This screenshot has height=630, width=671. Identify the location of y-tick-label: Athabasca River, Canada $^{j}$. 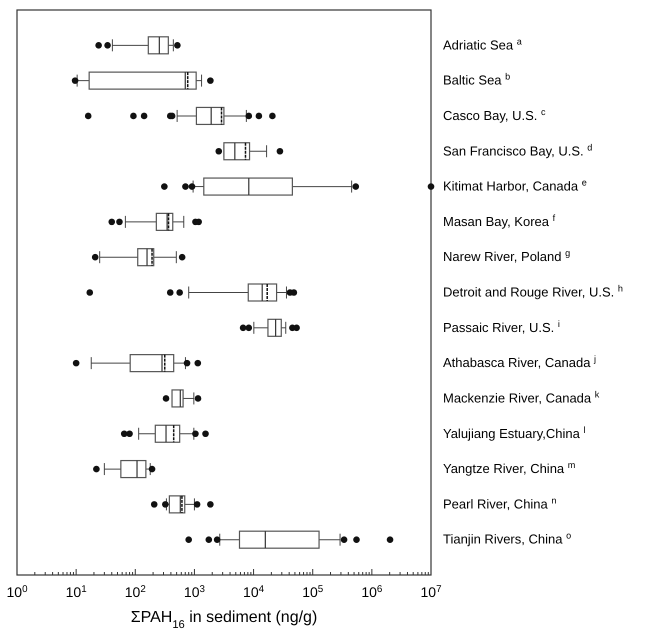
(519, 362).